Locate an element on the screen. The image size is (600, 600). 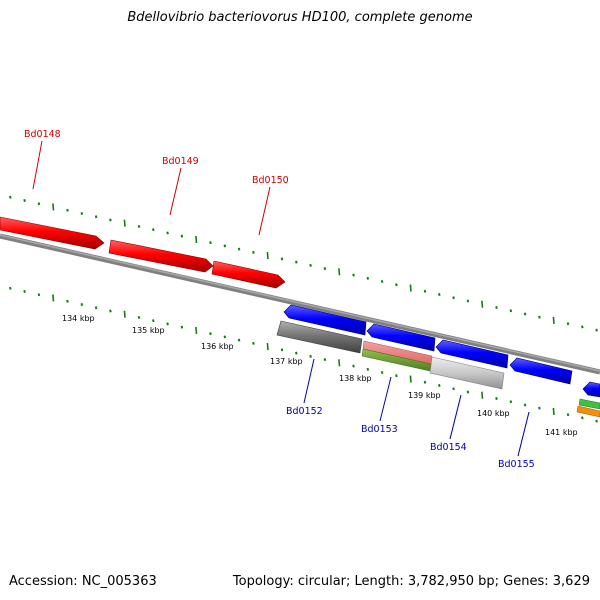
gene-arrow-bd0154 is located at coordinates (472, 354).